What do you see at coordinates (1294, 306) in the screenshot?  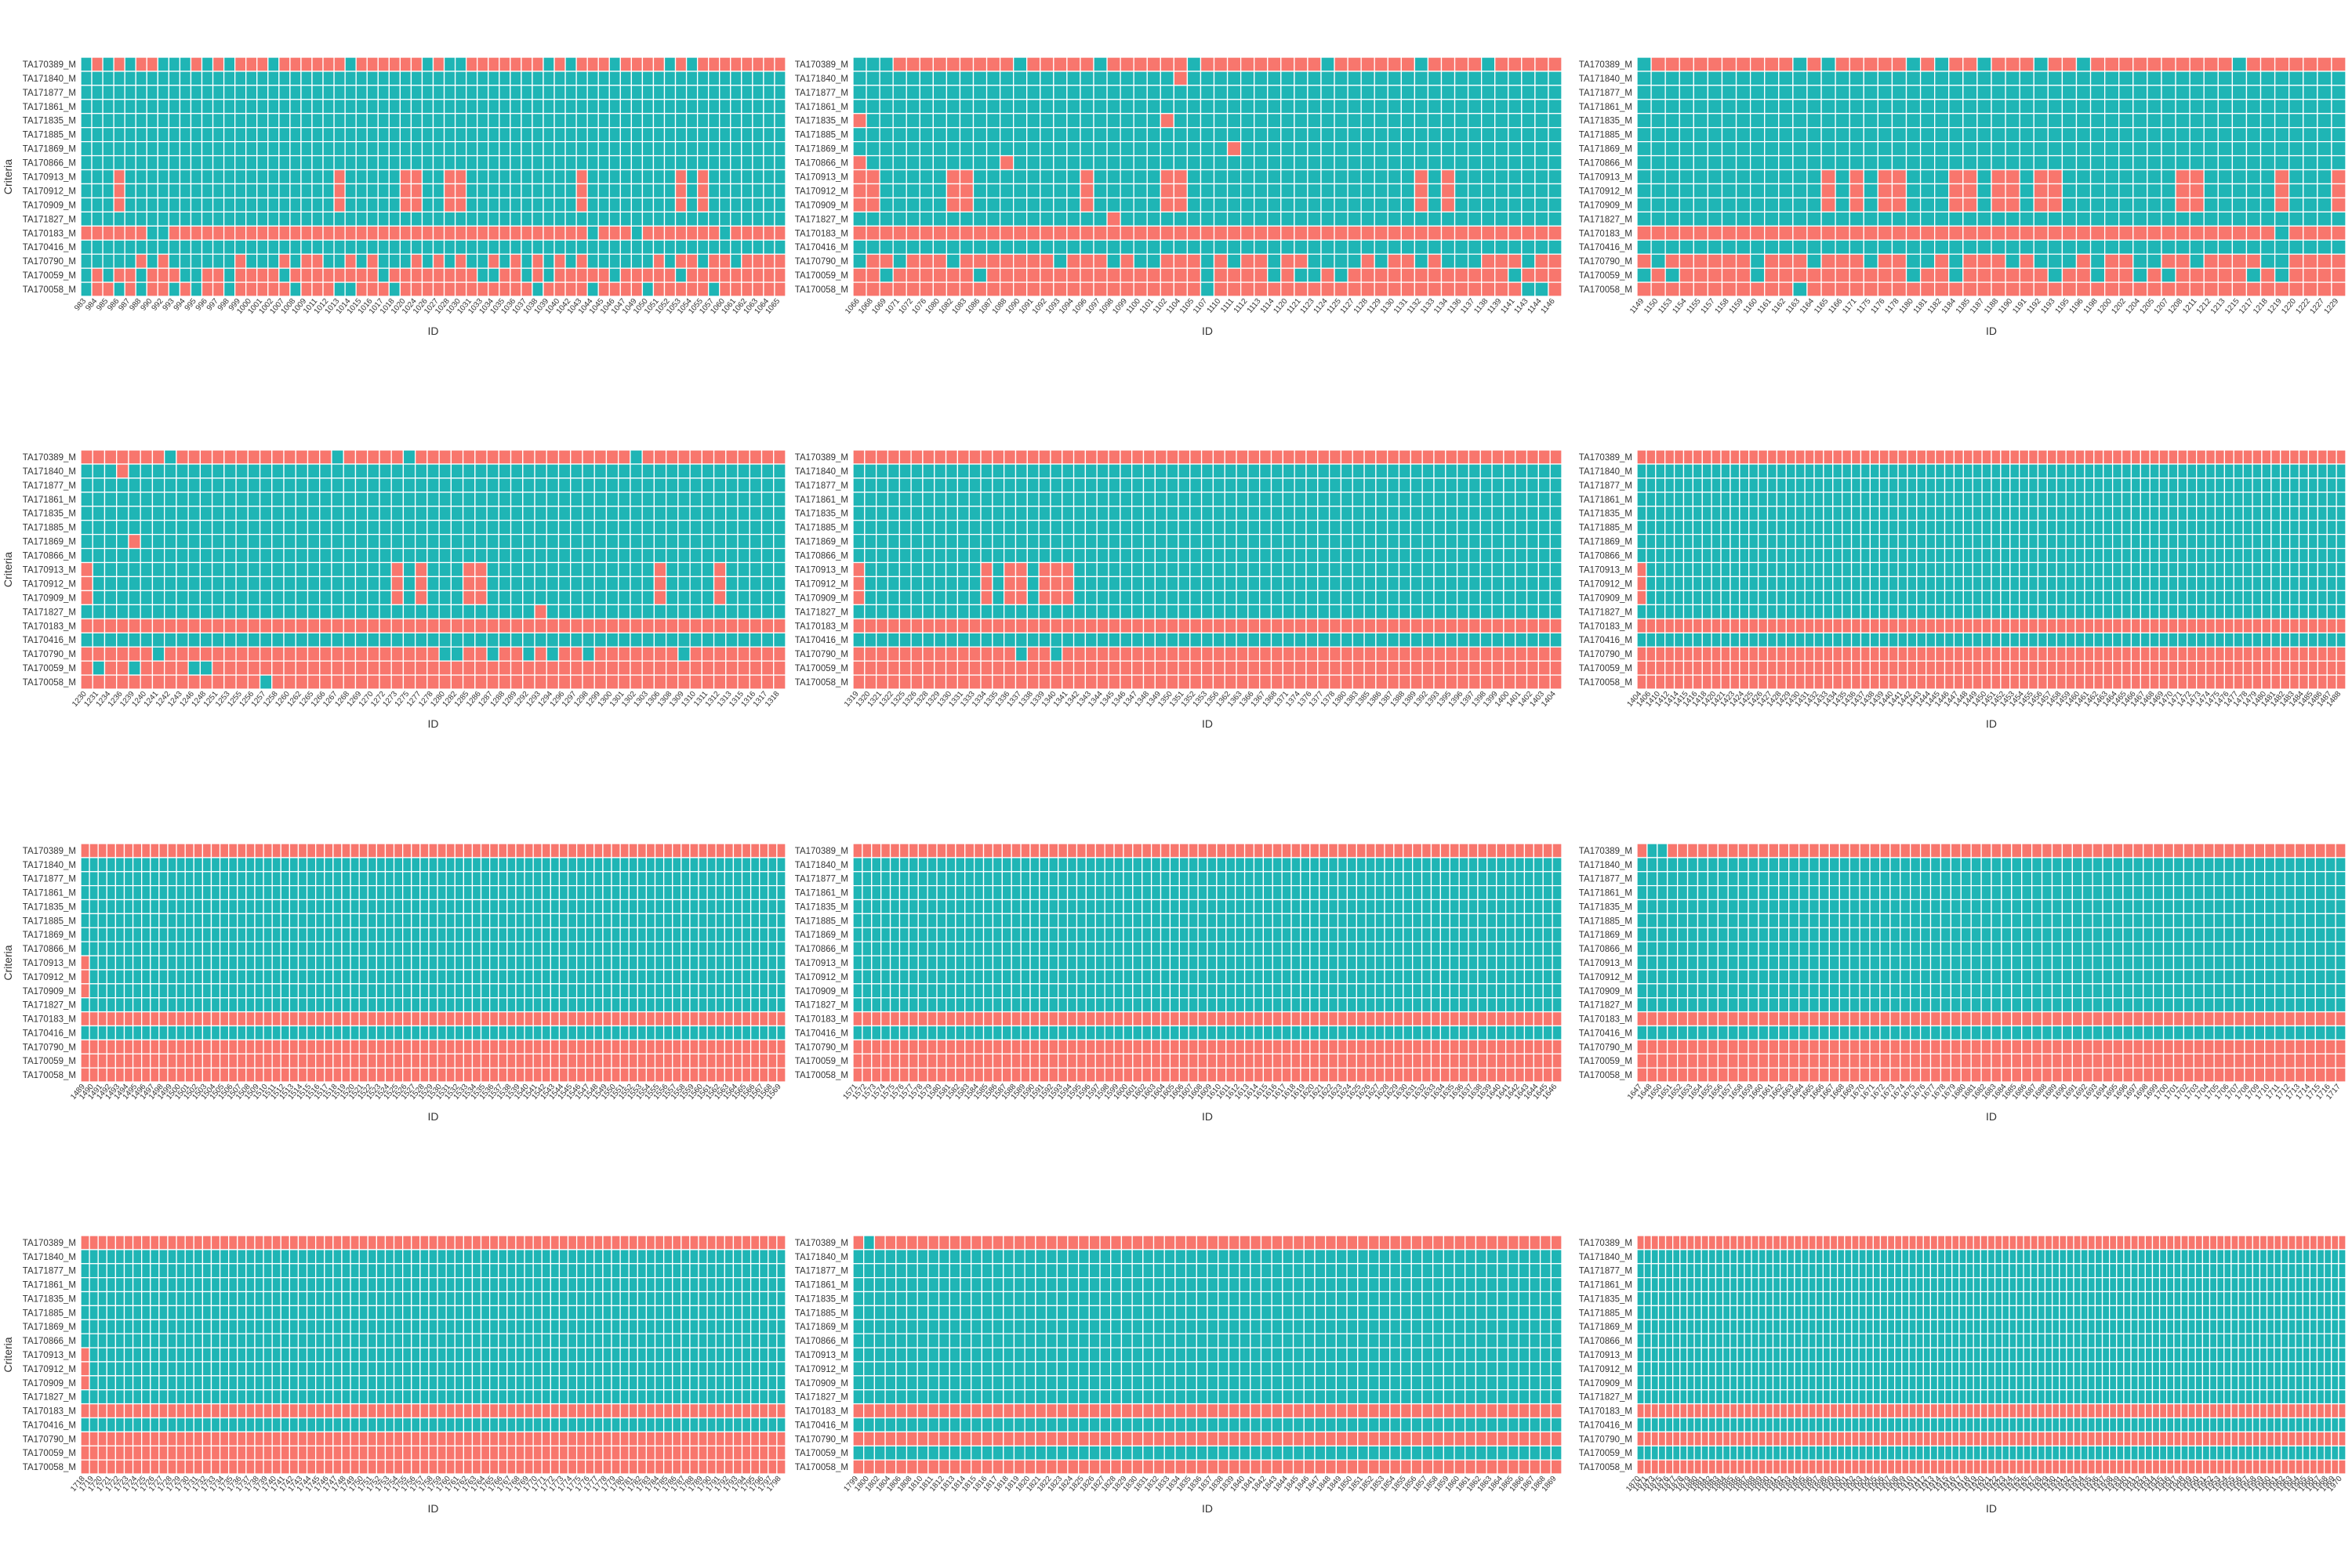 I see `col-label: 1121` at bounding box center [1294, 306].